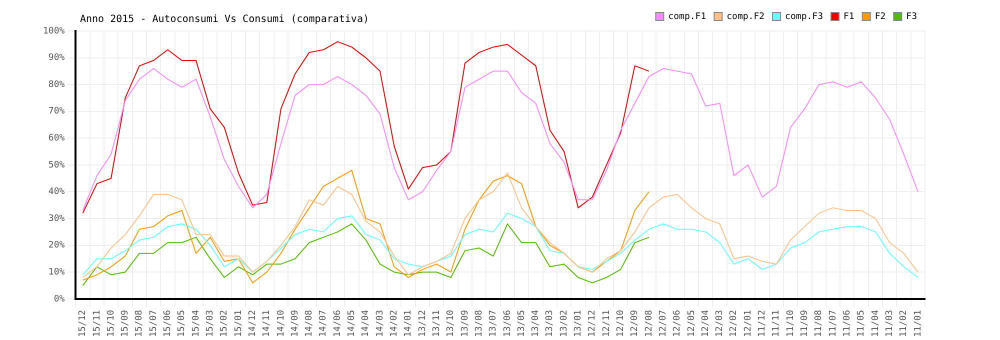 The width and height of the screenshot is (1000, 340). I want to click on y-tick-label: 100%, so click(54, 31).